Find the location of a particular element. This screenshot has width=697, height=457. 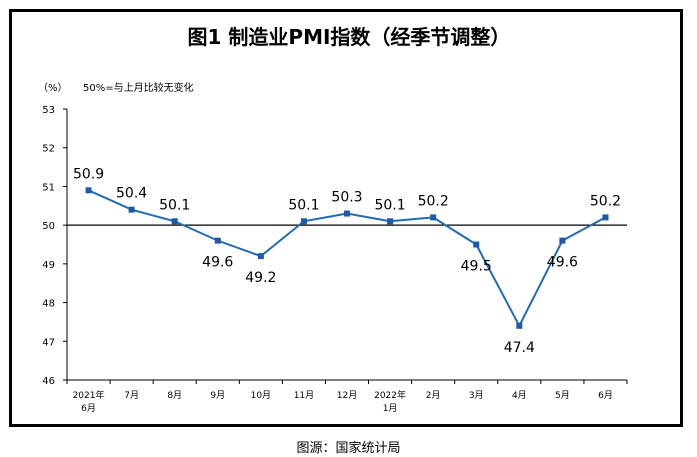

data-label: 50.4 is located at coordinates (131, 194).